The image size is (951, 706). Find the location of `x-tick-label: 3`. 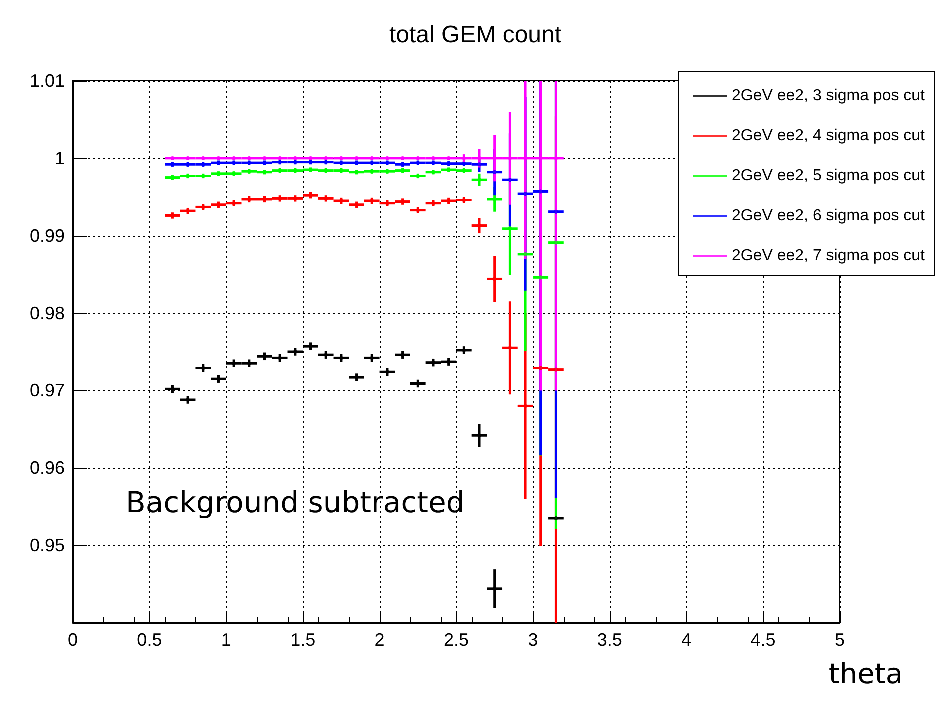

x-tick-label: 3 is located at coordinates (533, 640).